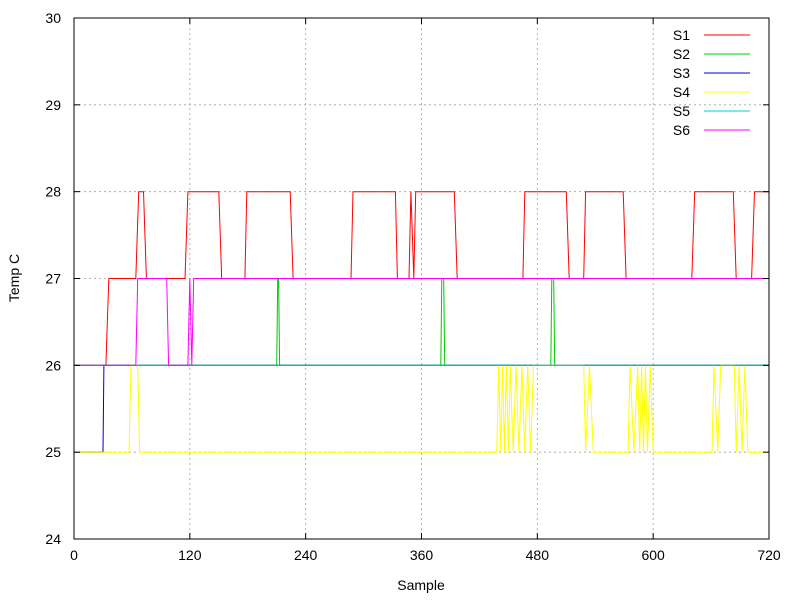 This screenshot has width=800, height=600. Describe the element at coordinates (538, 555) in the screenshot. I see `x-tick-label: 480` at that location.